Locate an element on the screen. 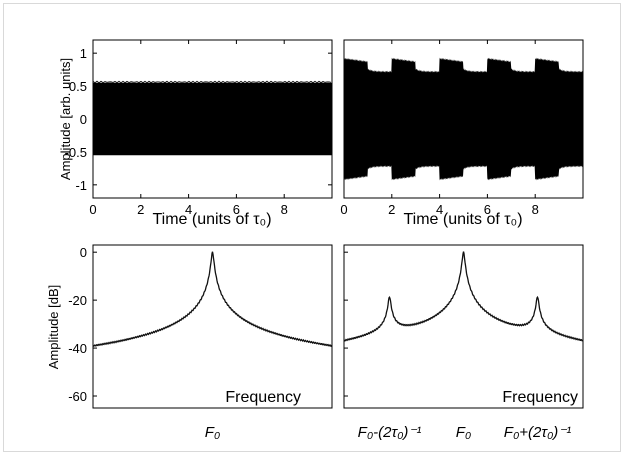  signal-envelope is located at coordinates (212, 119).